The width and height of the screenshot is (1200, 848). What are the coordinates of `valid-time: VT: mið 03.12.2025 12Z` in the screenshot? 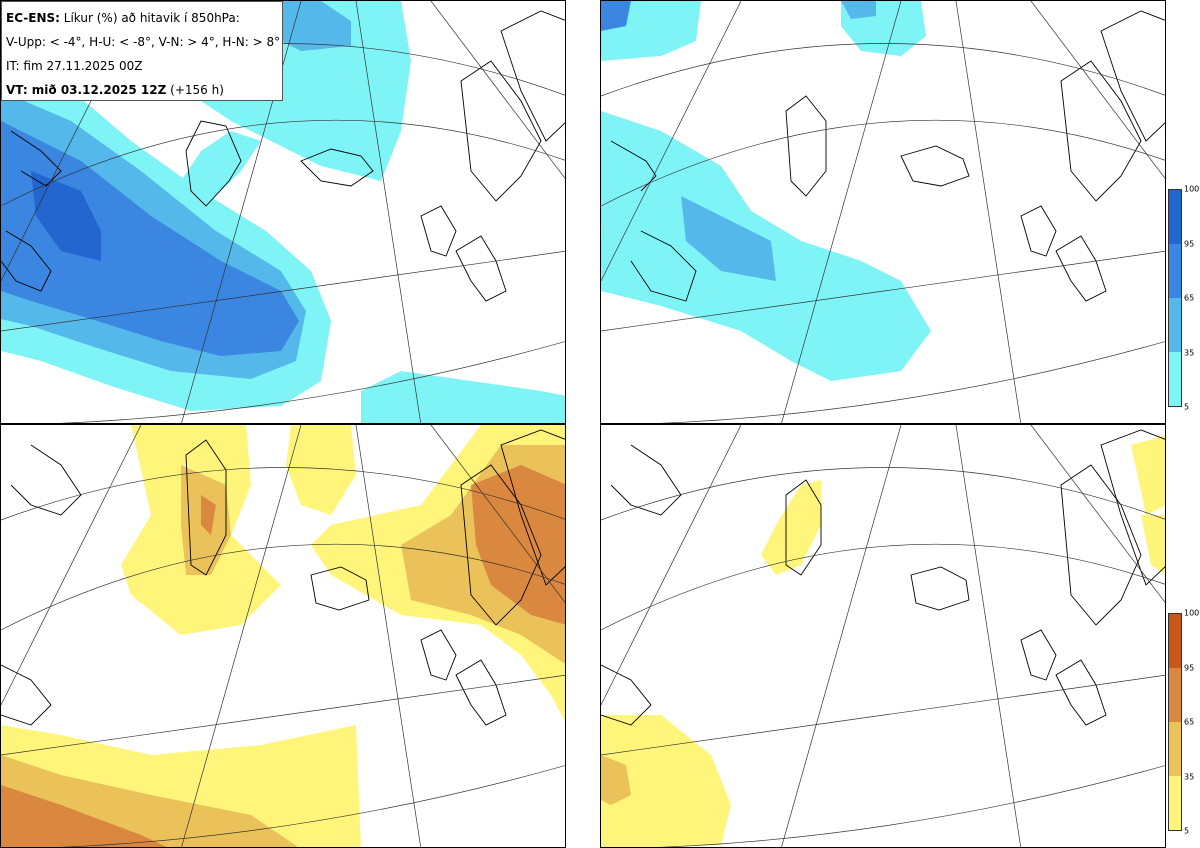 It's located at (86, 90).